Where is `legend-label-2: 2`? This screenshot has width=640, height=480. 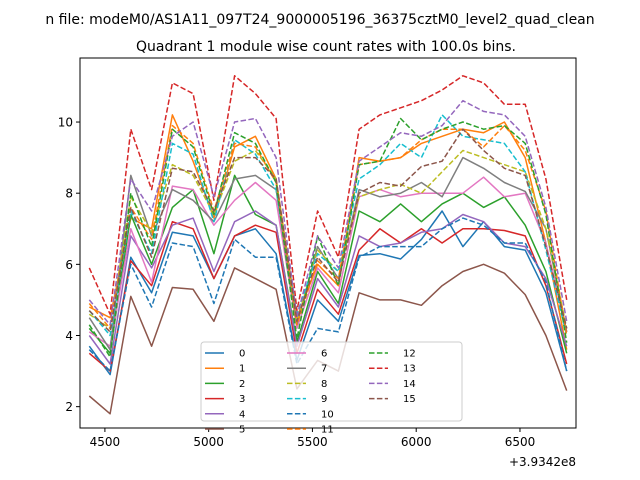 legend-label-2: 2 is located at coordinates (242, 384).